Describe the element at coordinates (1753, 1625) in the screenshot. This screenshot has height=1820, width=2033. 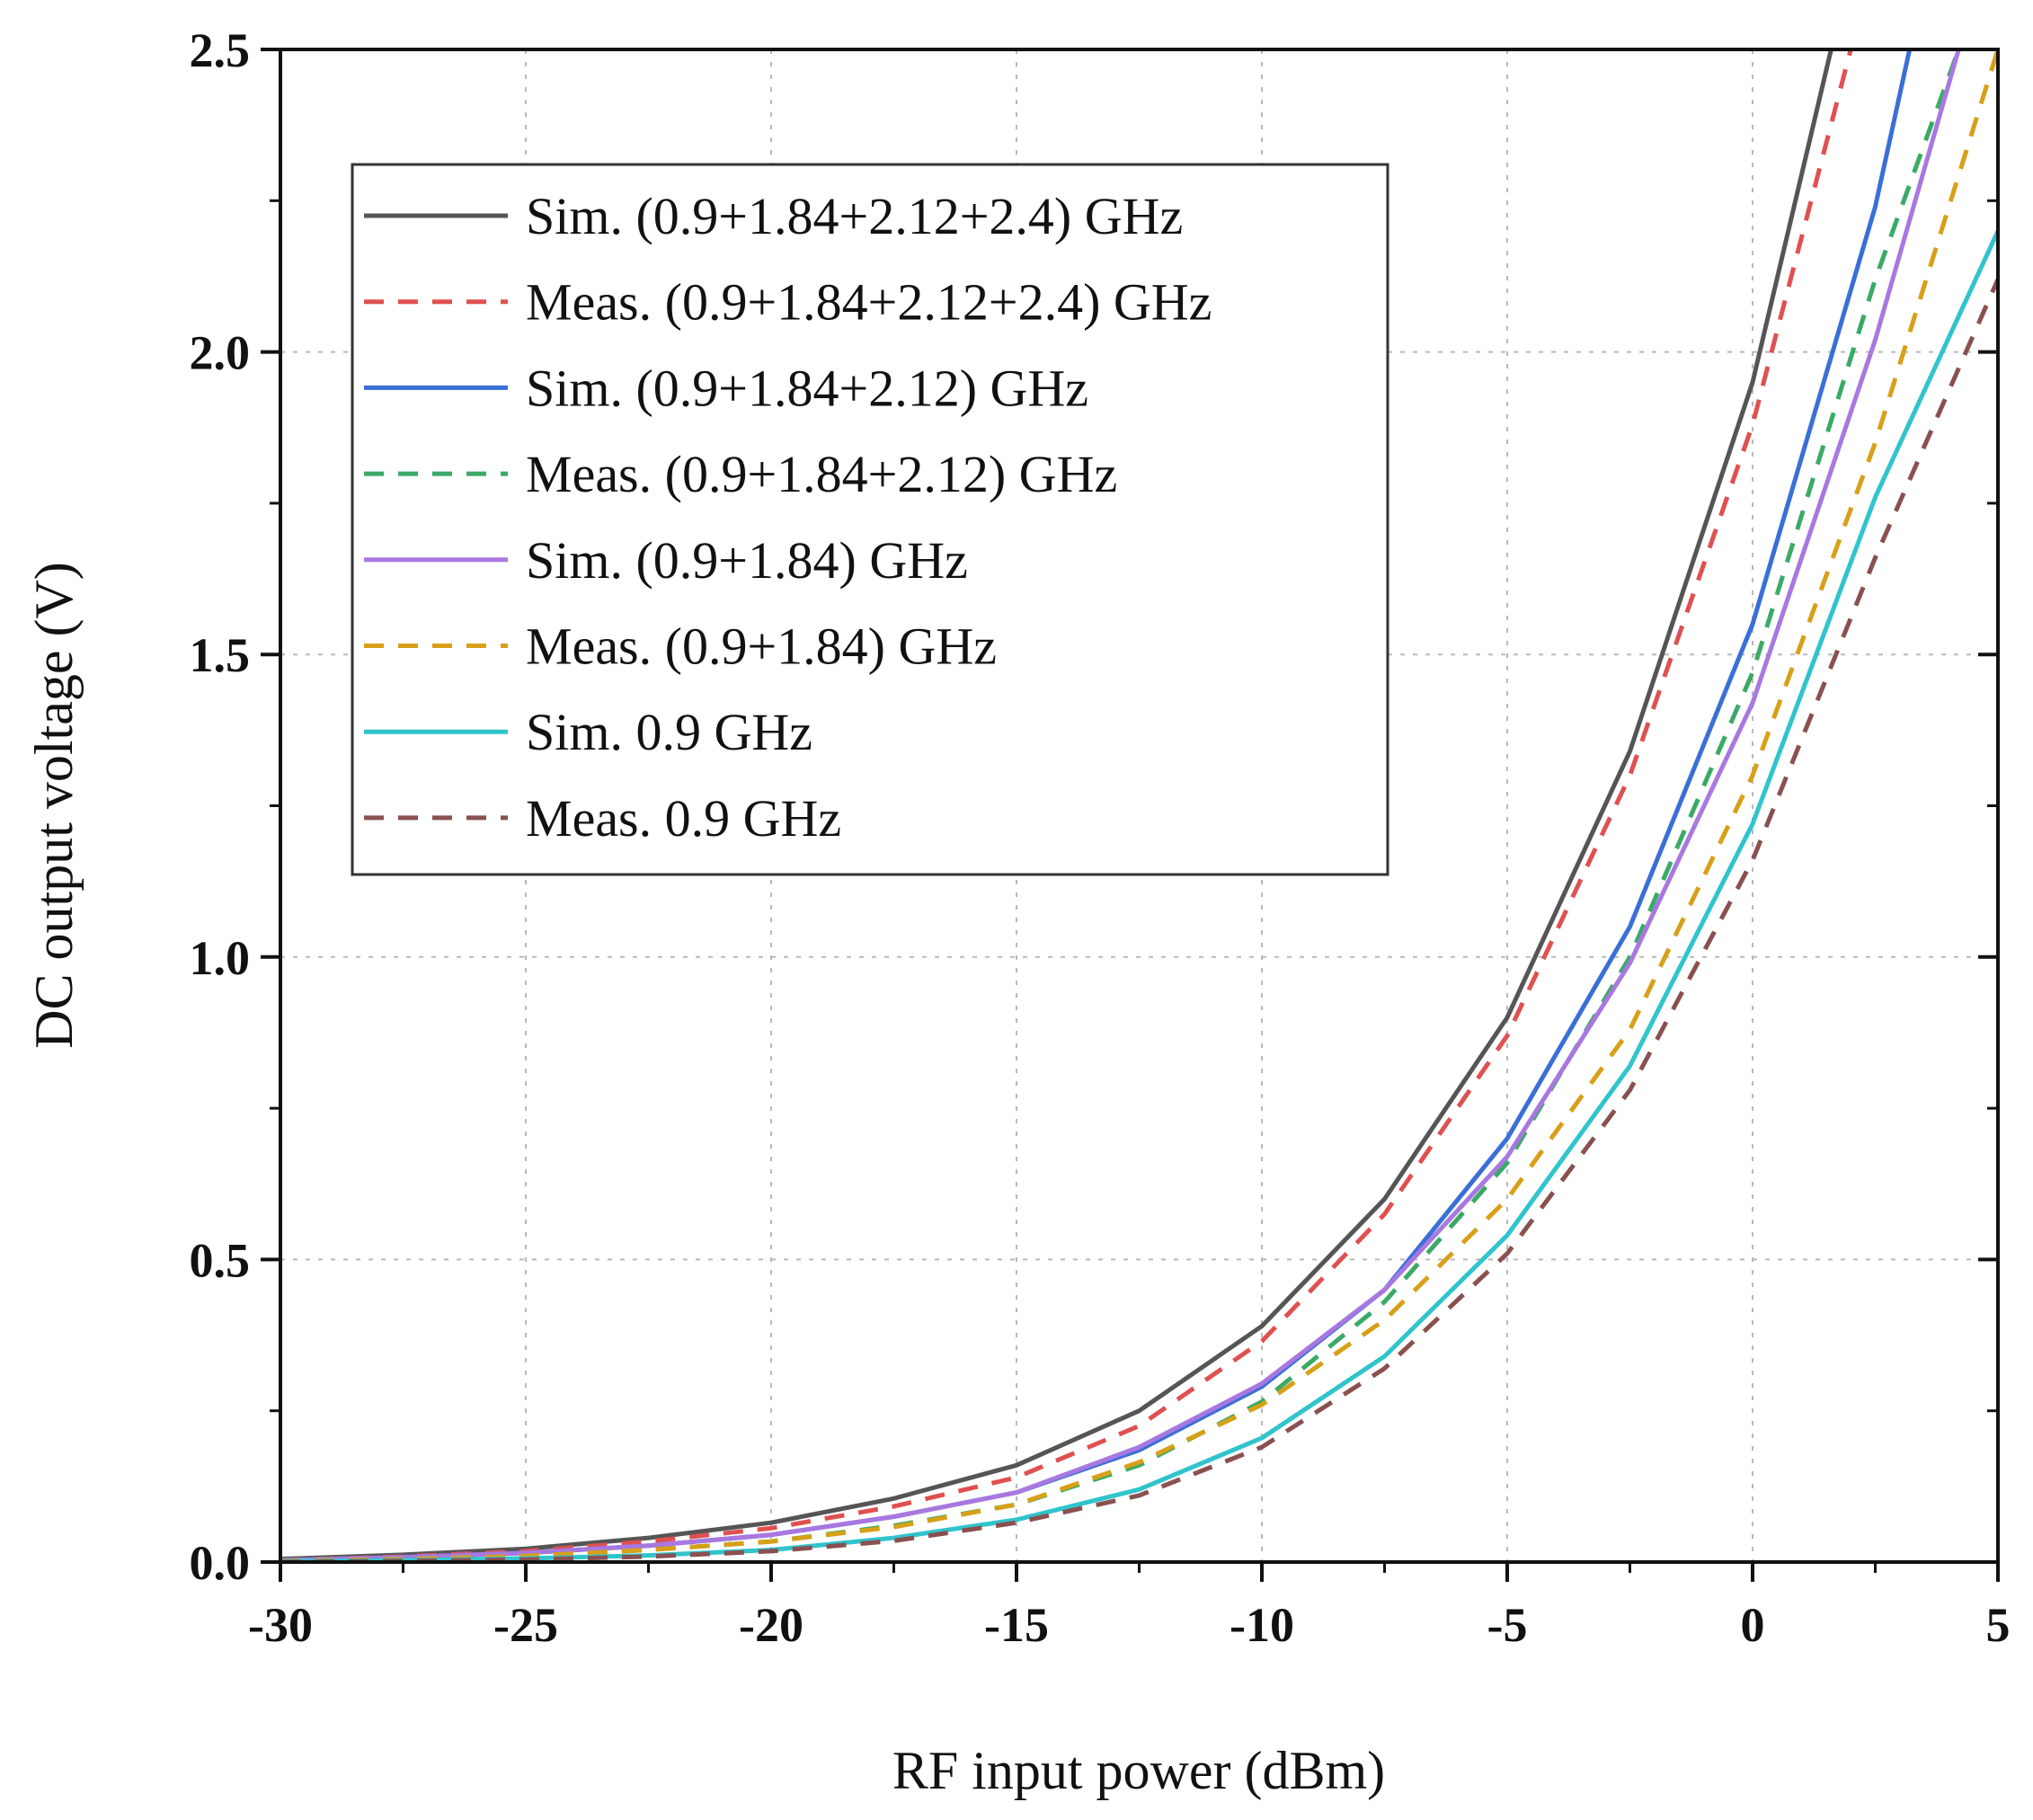
I see `x-tick-label: 0` at that location.